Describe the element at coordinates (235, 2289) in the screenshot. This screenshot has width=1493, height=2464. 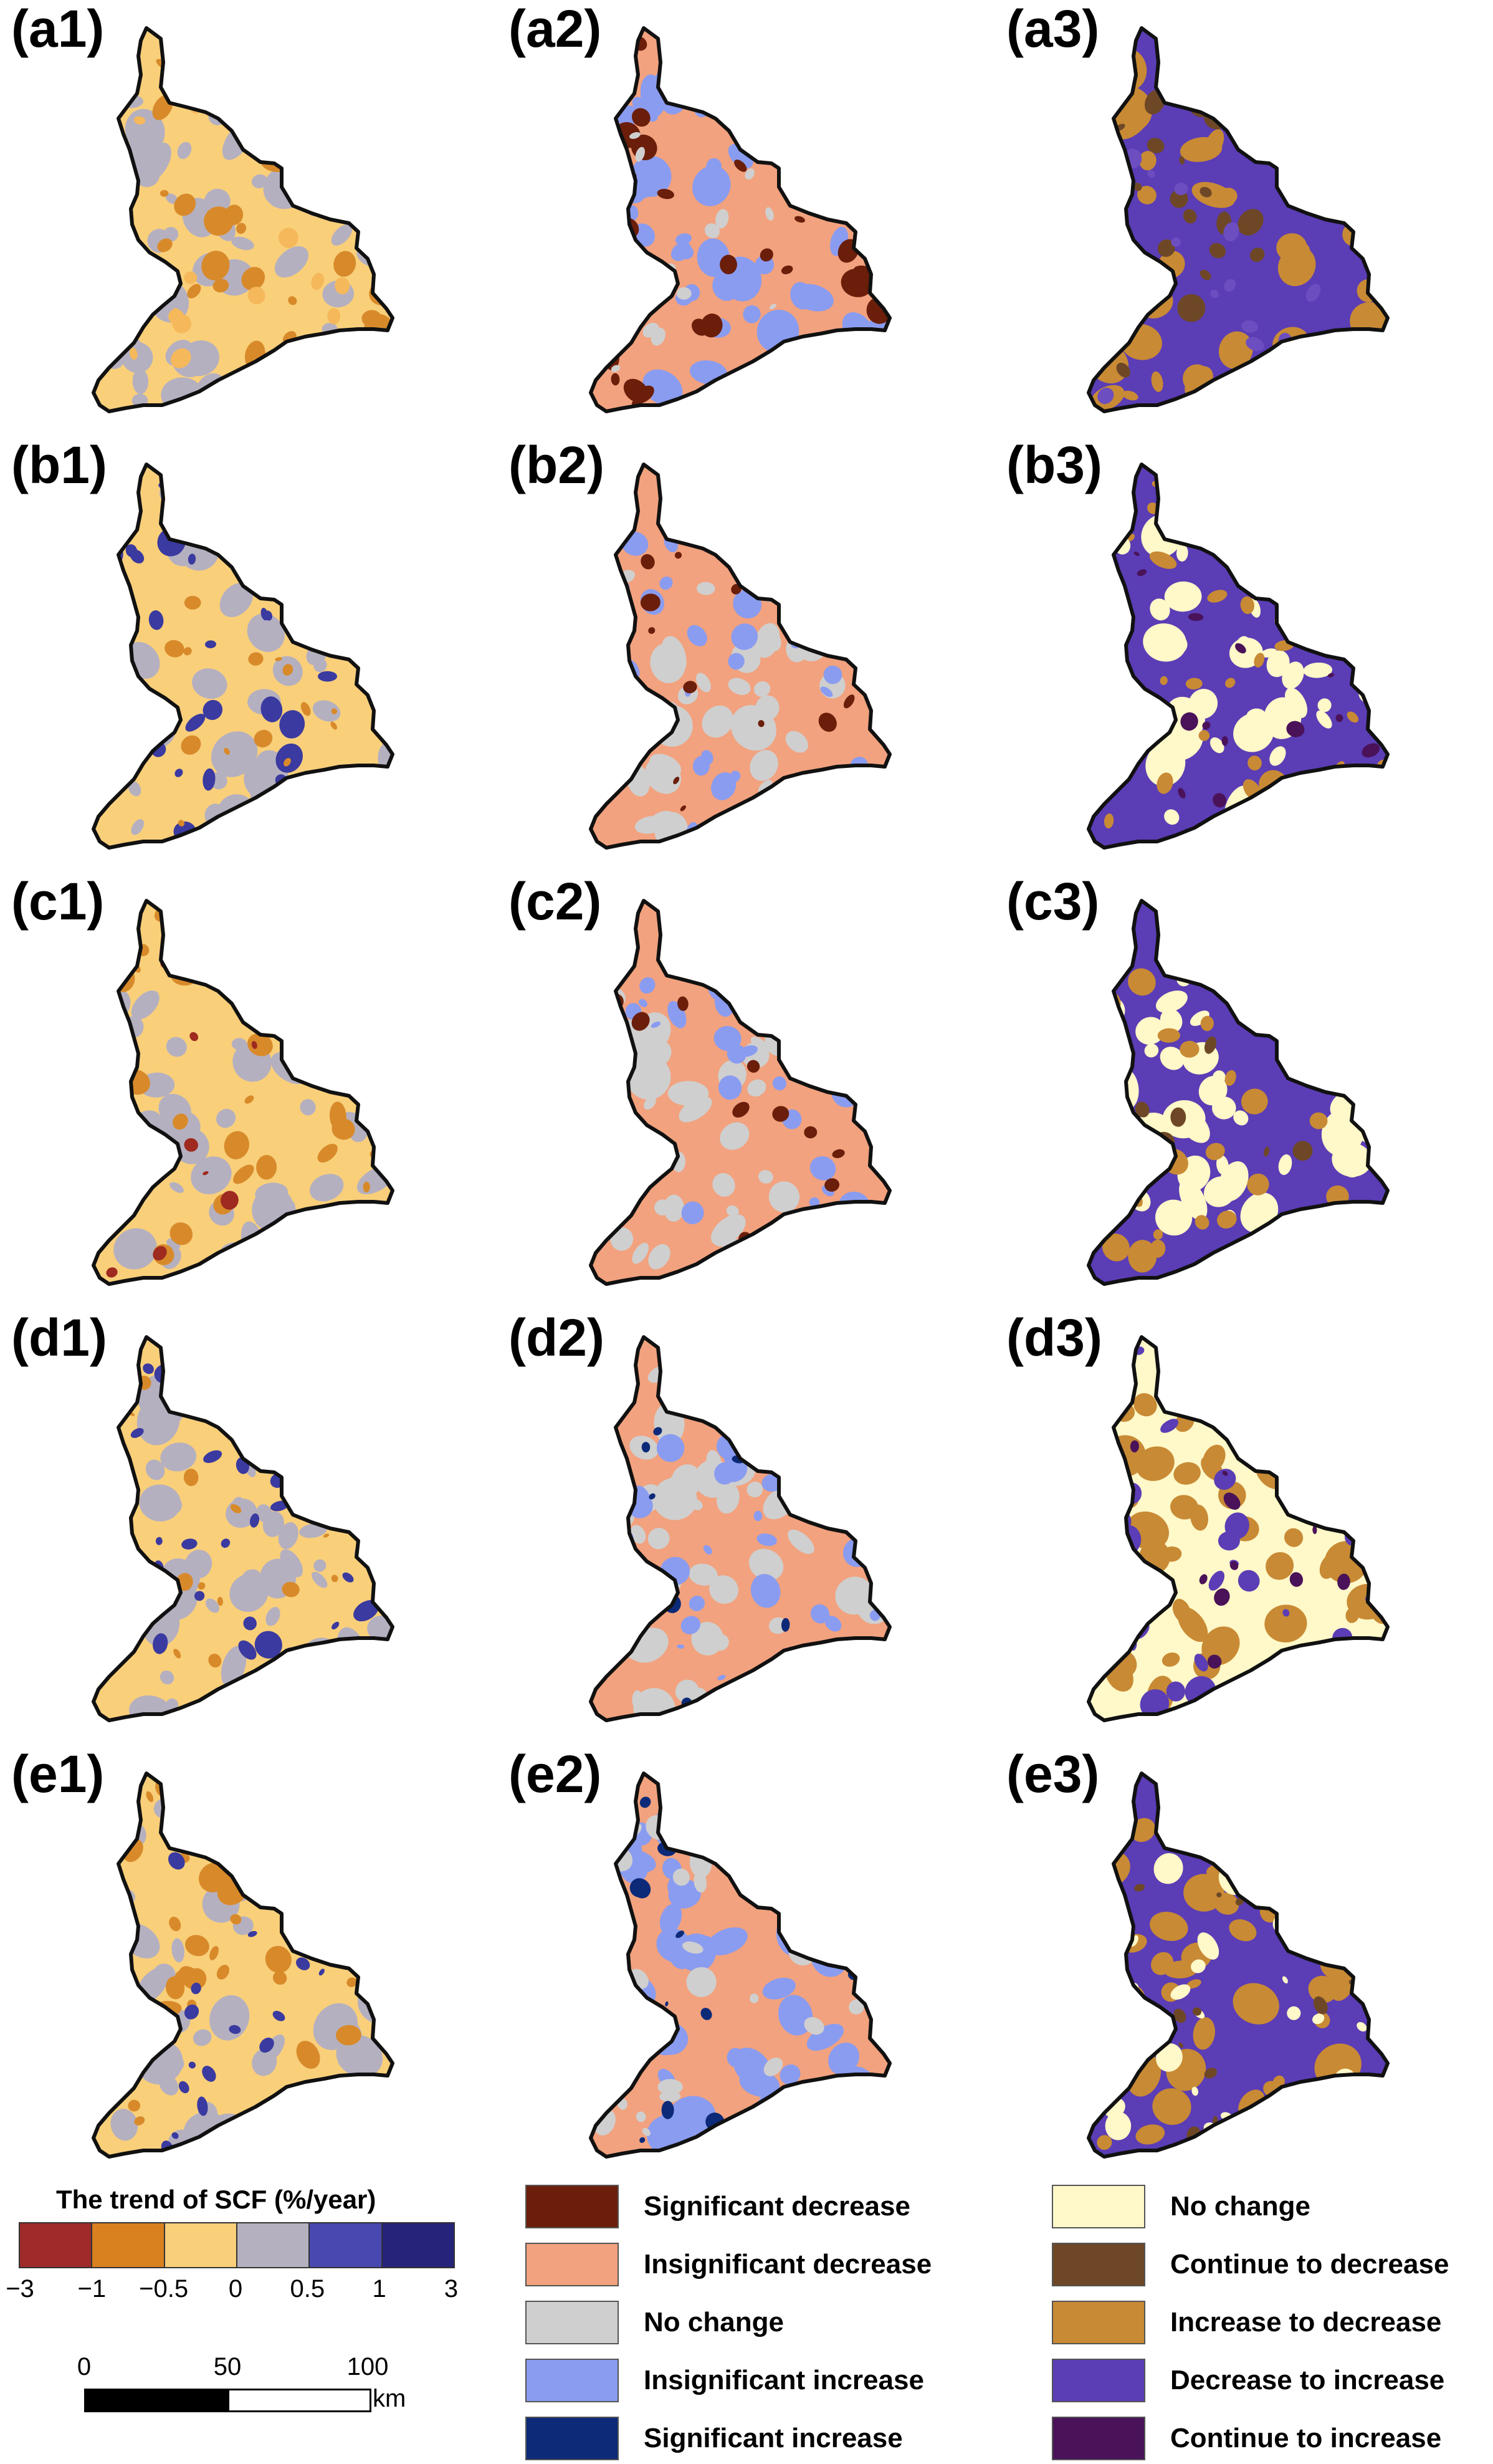
I see `colorbar-tick: 0` at that location.